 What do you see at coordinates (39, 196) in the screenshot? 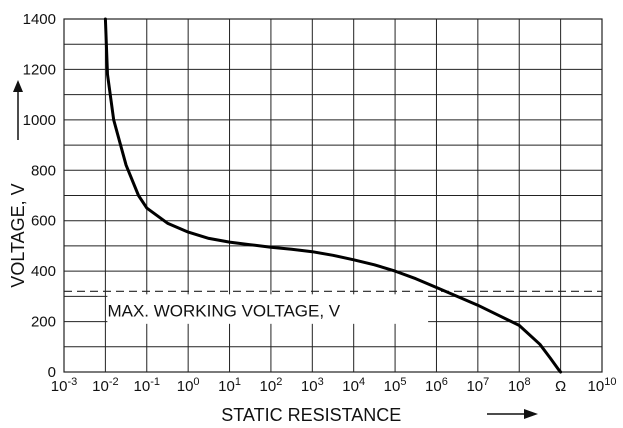
I see `y-tick-labels: 0 200 400 600 800 1000 1200 1400` at bounding box center [39, 196].